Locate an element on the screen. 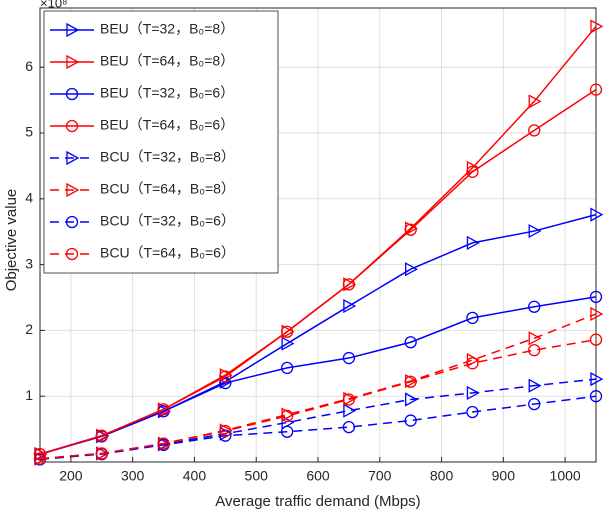 The height and width of the screenshot is (518, 604). y-tick-label: 1 is located at coordinates (29, 395).